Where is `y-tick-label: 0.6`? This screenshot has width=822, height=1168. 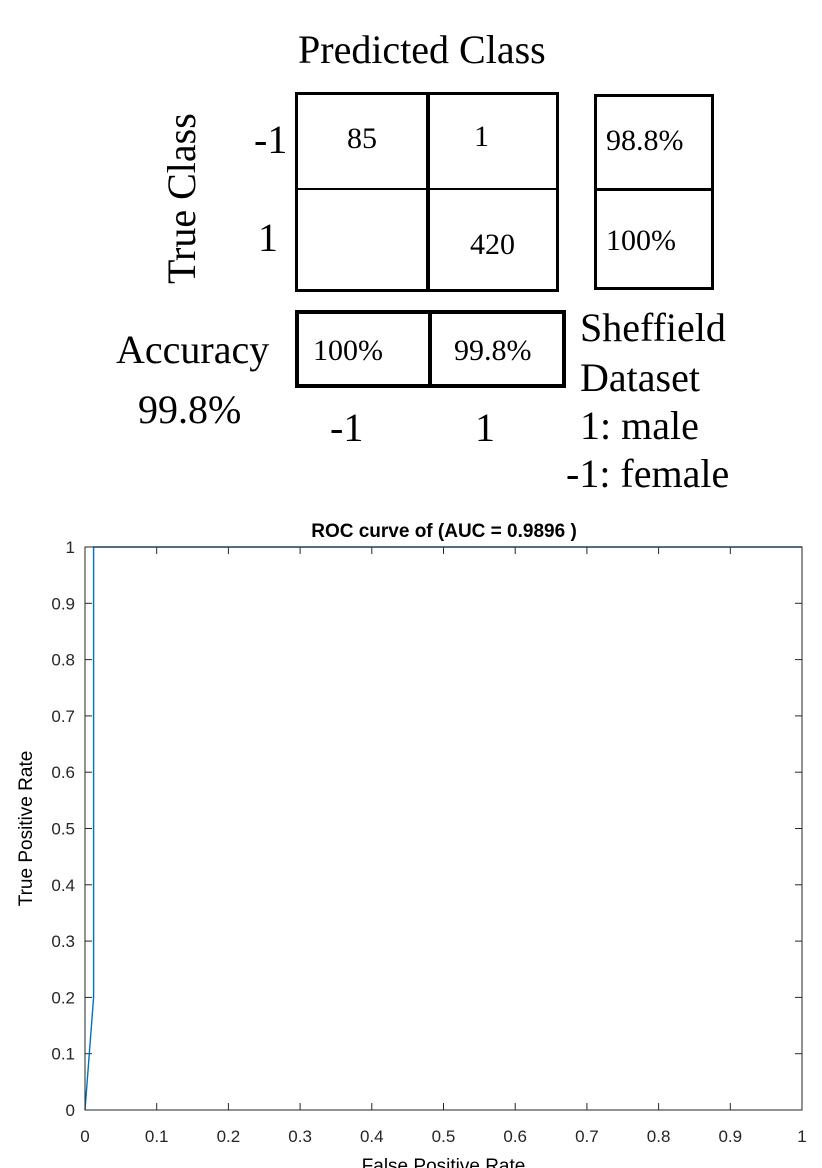 y-tick-label: 0.6 is located at coordinates (63, 772).